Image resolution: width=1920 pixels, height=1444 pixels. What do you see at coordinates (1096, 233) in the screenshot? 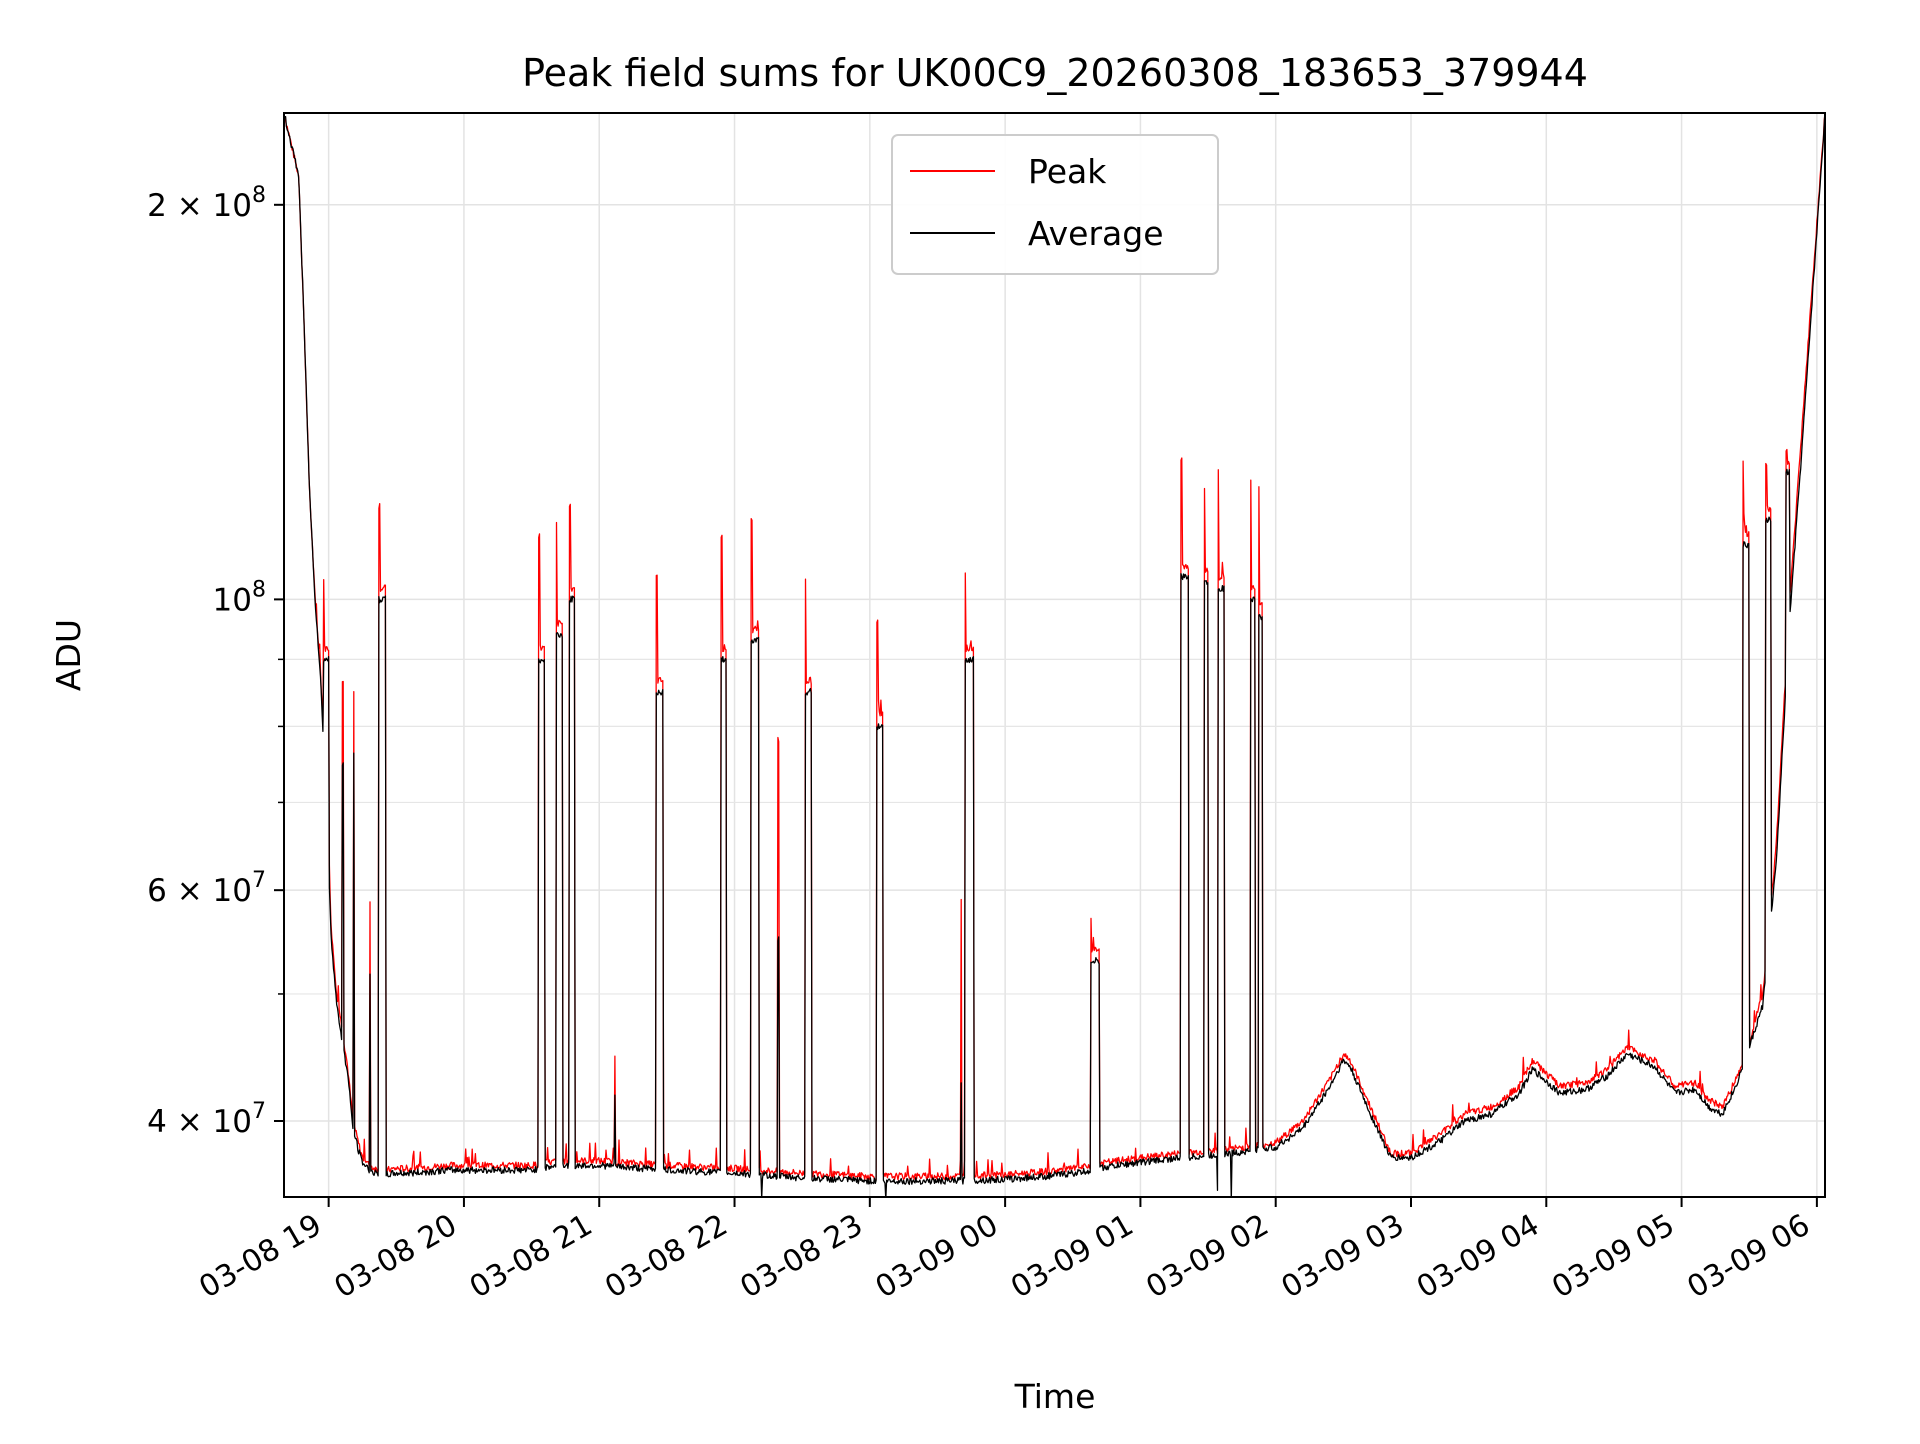
I see `legend-label-average: Average` at bounding box center [1096, 233].